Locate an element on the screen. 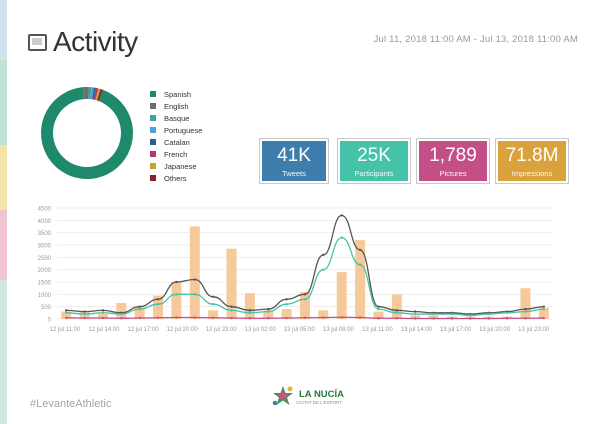 The width and height of the screenshot is (600, 424). legend-item-french: French is located at coordinates (176, 154).